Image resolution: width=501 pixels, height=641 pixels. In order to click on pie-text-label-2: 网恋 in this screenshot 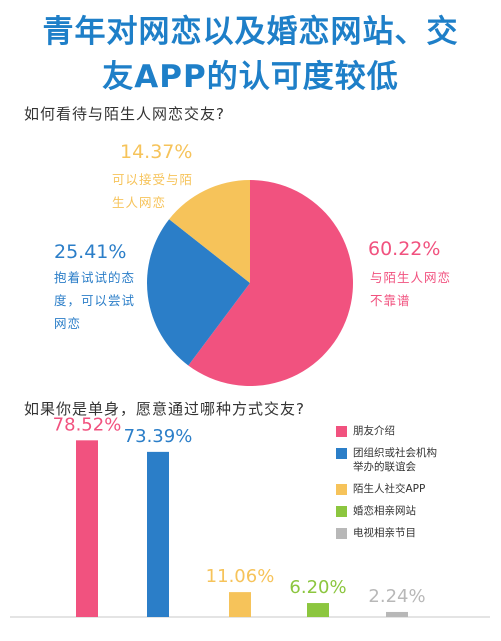, I will do `click(67, 323)`.